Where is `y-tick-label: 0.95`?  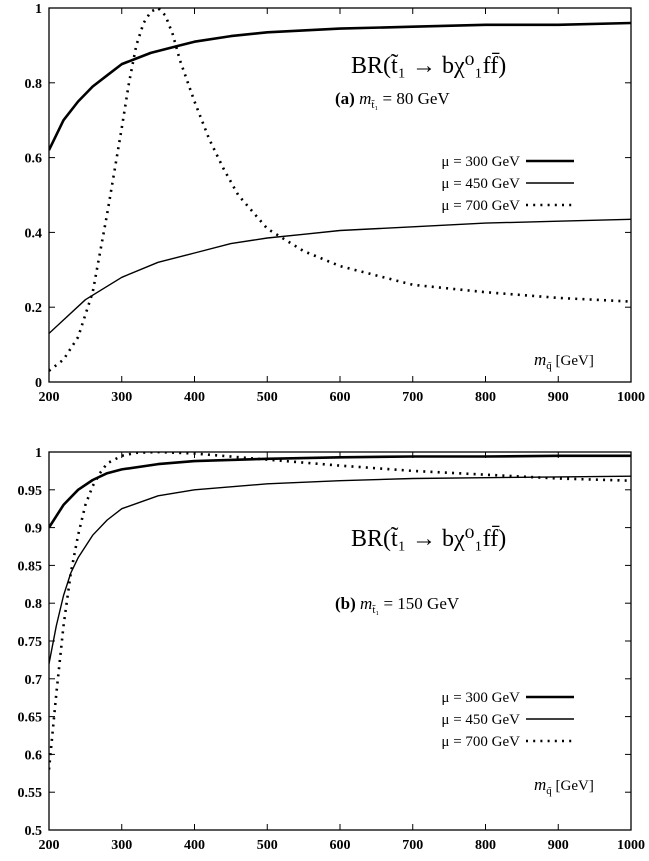 y-tick-label: 0.95 is located at coordinates (30, 491).